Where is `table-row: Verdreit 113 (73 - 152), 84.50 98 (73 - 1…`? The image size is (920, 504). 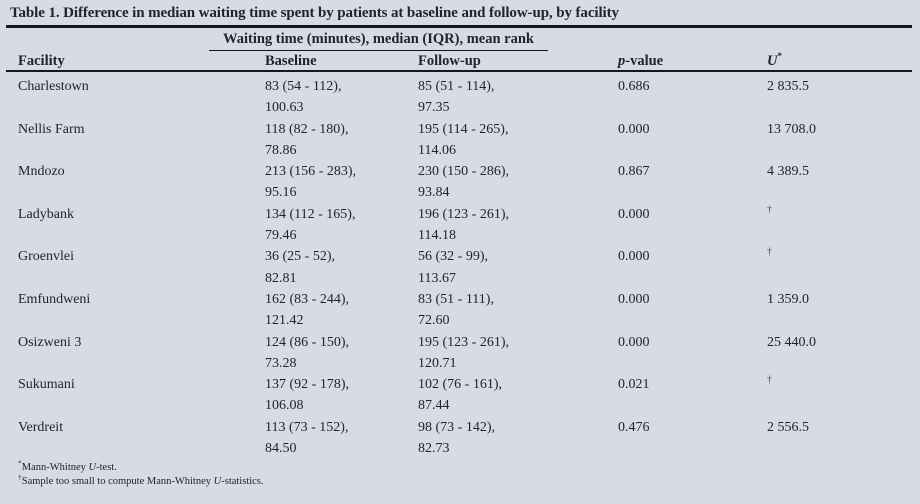 table-row: Verdreit 113 (73 - 152), 84.50 98 (73 - 1… is located at coordinates (460, 438).